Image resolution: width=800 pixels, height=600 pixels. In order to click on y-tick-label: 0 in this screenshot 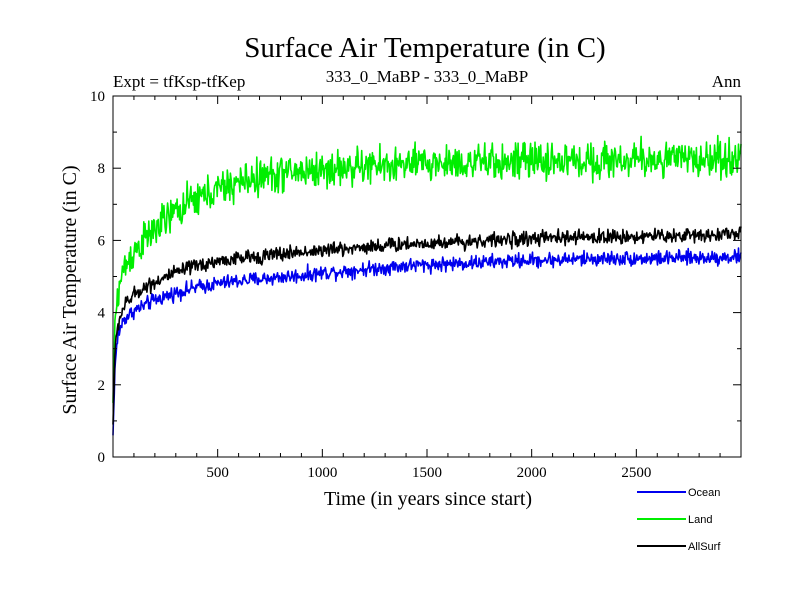, I will do `click(102, 458)`.